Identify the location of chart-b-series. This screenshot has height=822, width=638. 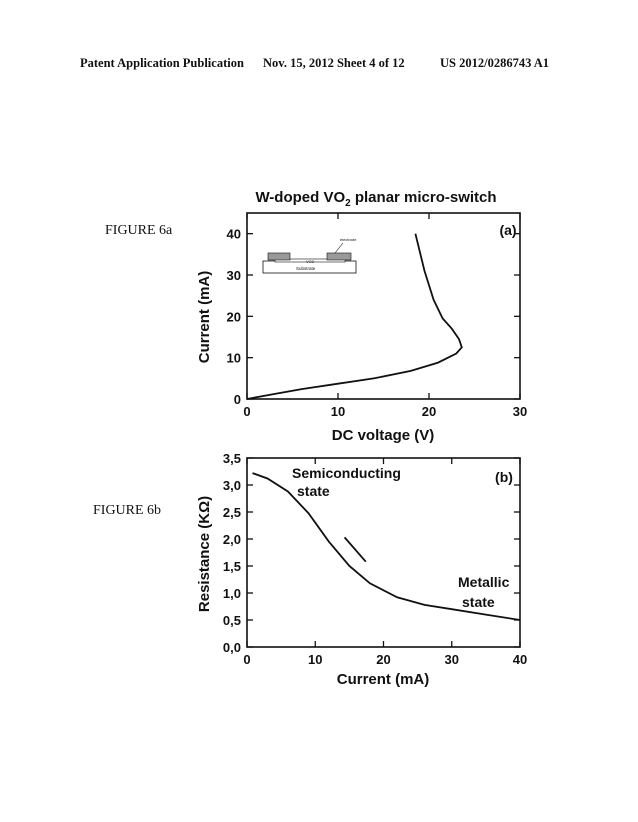
(386, 546).